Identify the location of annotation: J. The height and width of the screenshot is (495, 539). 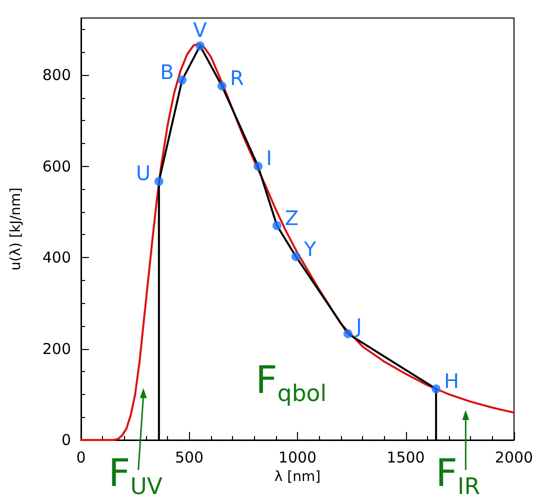
(359, 326).